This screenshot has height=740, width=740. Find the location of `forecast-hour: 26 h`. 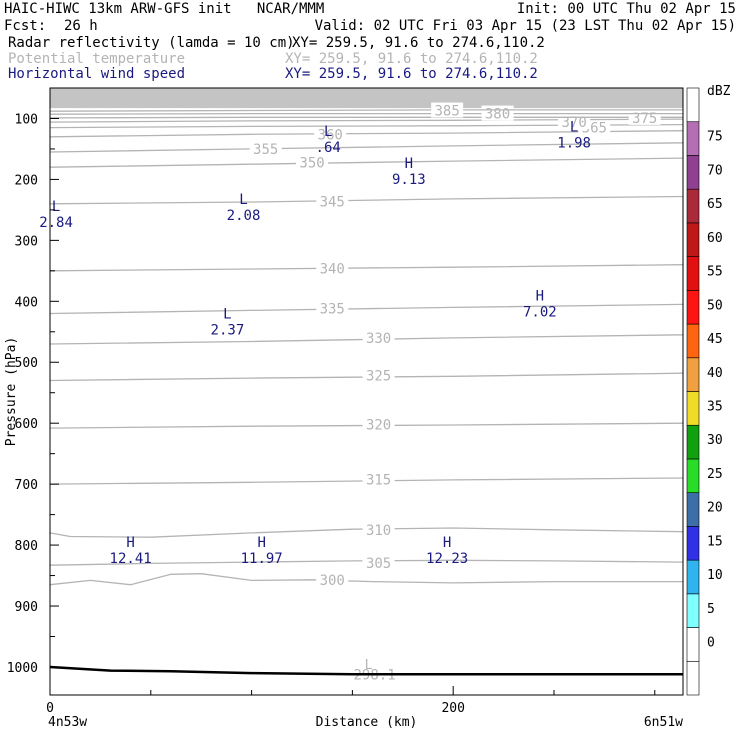

forecast-hour: 26 h is located at coordinates (81, 26).